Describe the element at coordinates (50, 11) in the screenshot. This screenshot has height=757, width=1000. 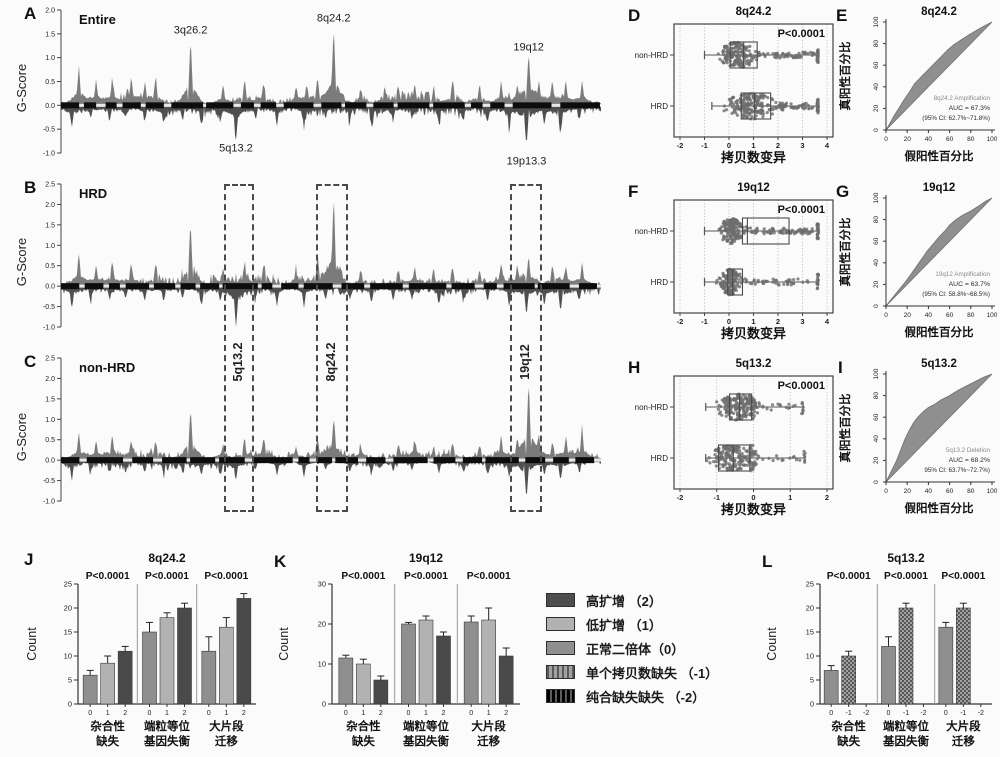
I see `svg-text: 2.0` at that location.